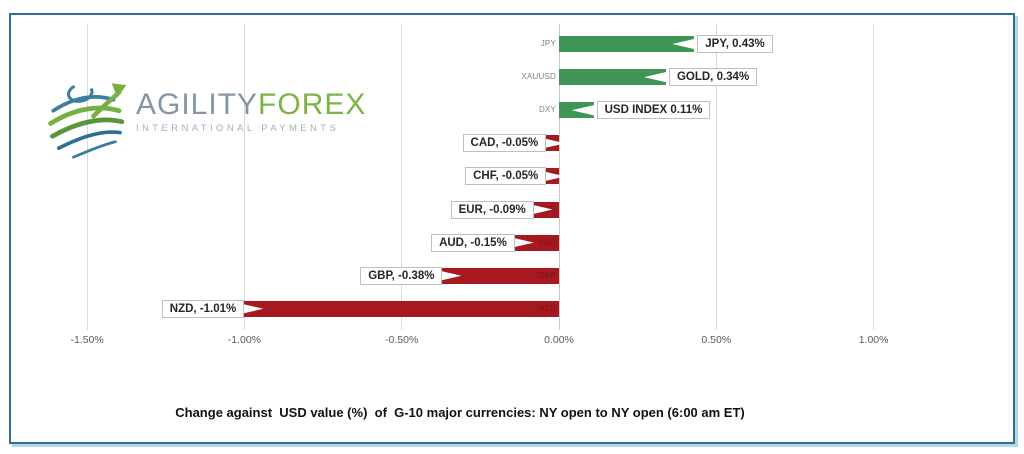 The height and width of the screenshot is (454, 1024). What do you see at coordinates (244, 340) in the screenshot?
I see `x-tick--1.00%: -1.00%` at bounding box center [244, 340].